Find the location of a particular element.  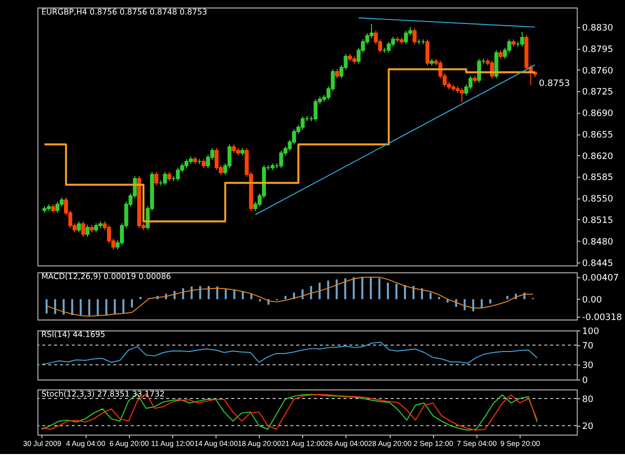

y-tick-label: 100 is located at coordinates (591, 331).